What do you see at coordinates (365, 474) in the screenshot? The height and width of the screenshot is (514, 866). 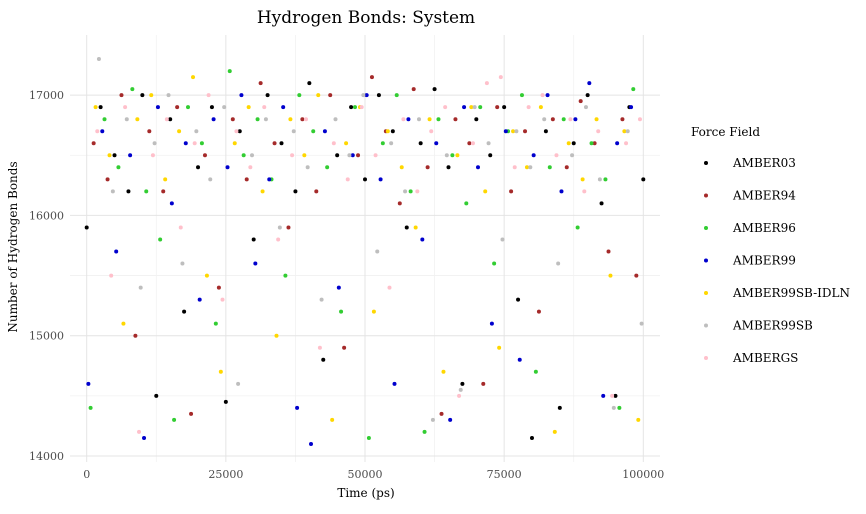 I see `x-tick-label: 50000` at bounding box center [365, 474].